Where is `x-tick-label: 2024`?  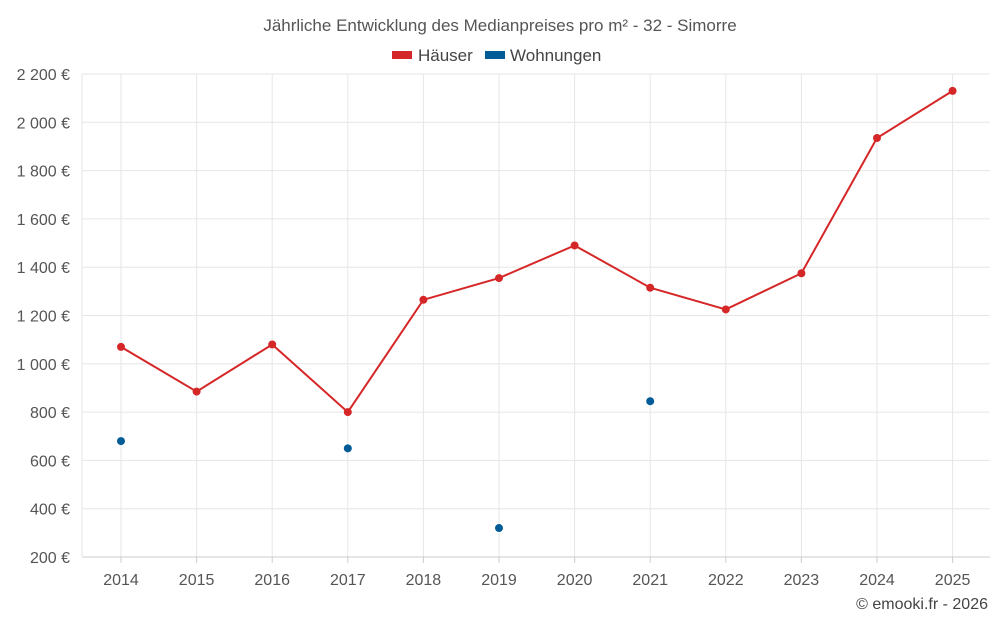 x-tick-label: 2024 is located at coordinates (877, 580).